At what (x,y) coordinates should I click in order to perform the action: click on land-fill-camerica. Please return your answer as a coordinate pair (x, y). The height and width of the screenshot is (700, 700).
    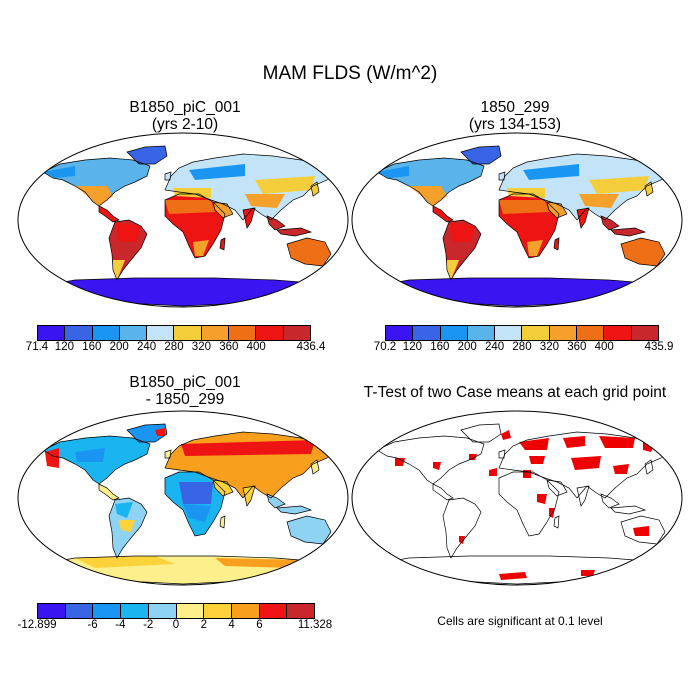
    Looking at the image, I should click on (443, 214).